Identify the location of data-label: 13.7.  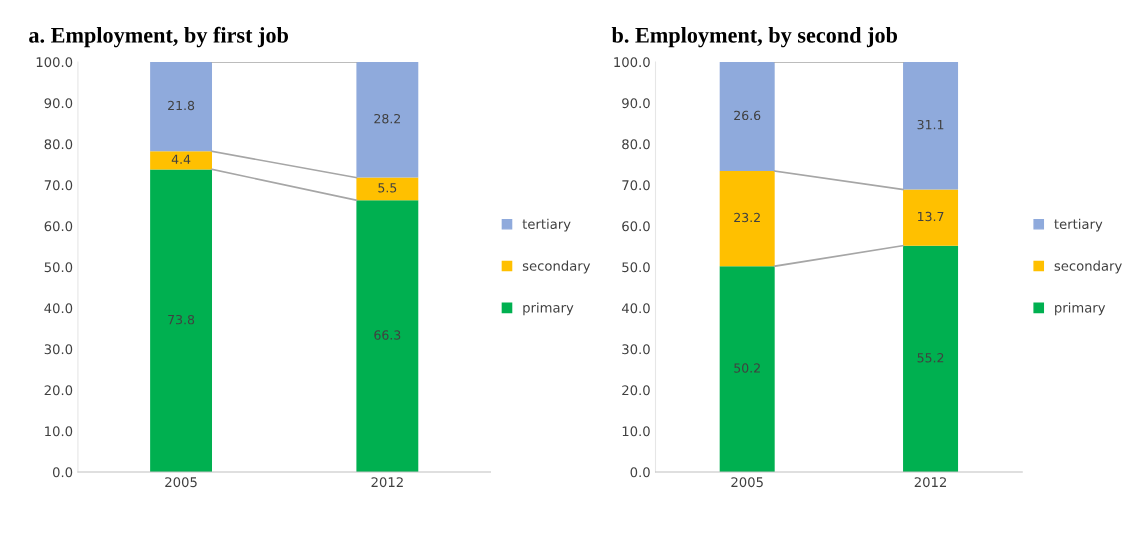
(931, 216).